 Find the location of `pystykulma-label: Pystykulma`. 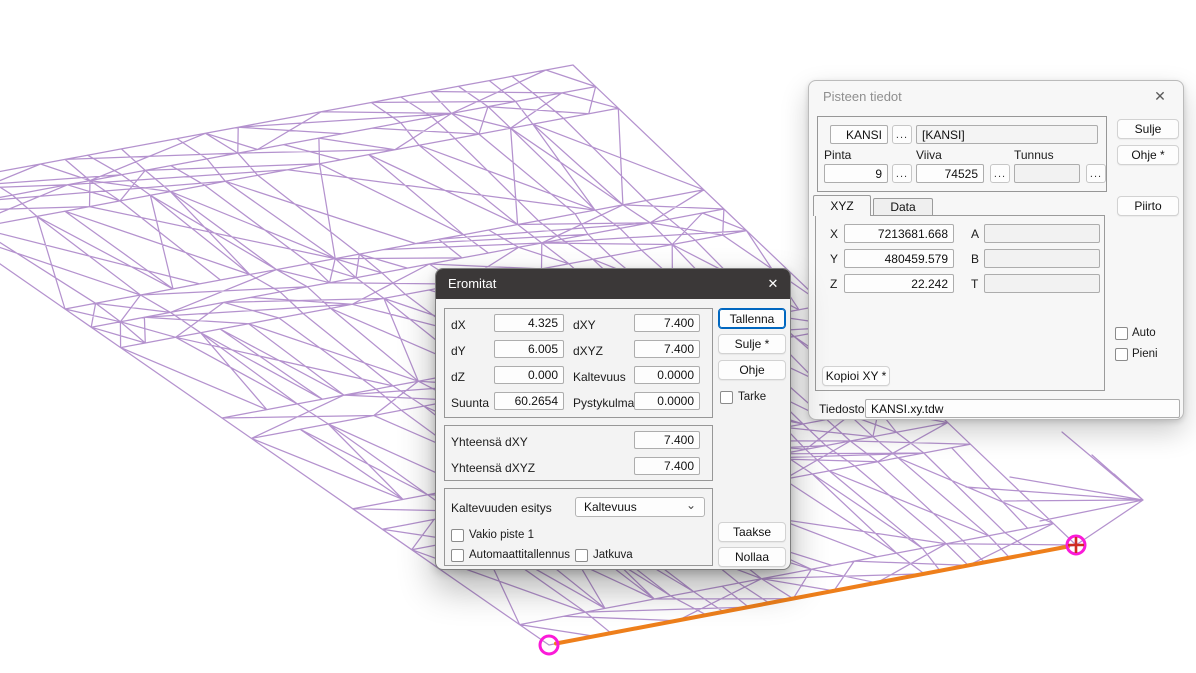

pystykulma-label: Pystykulma is located at coordinates (604, 403).